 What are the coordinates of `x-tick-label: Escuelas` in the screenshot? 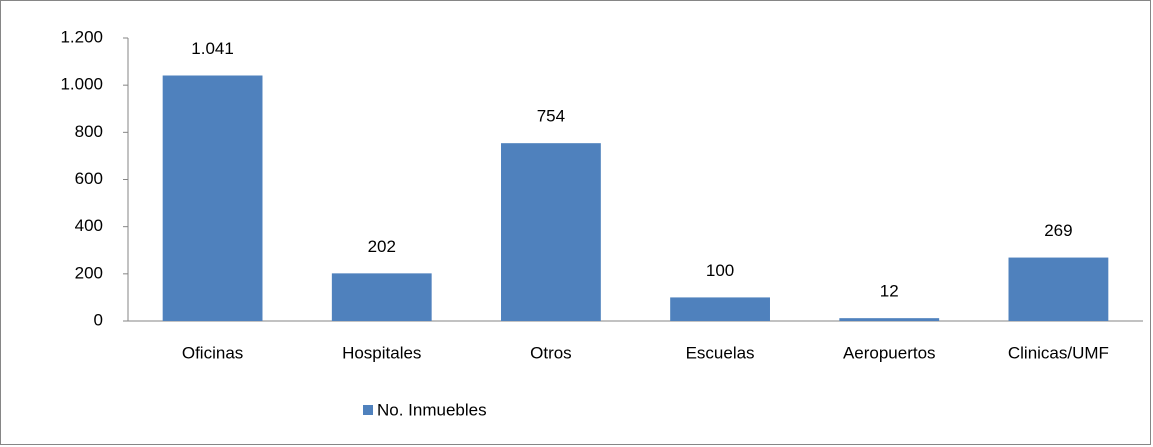 It's located at (720, 352).